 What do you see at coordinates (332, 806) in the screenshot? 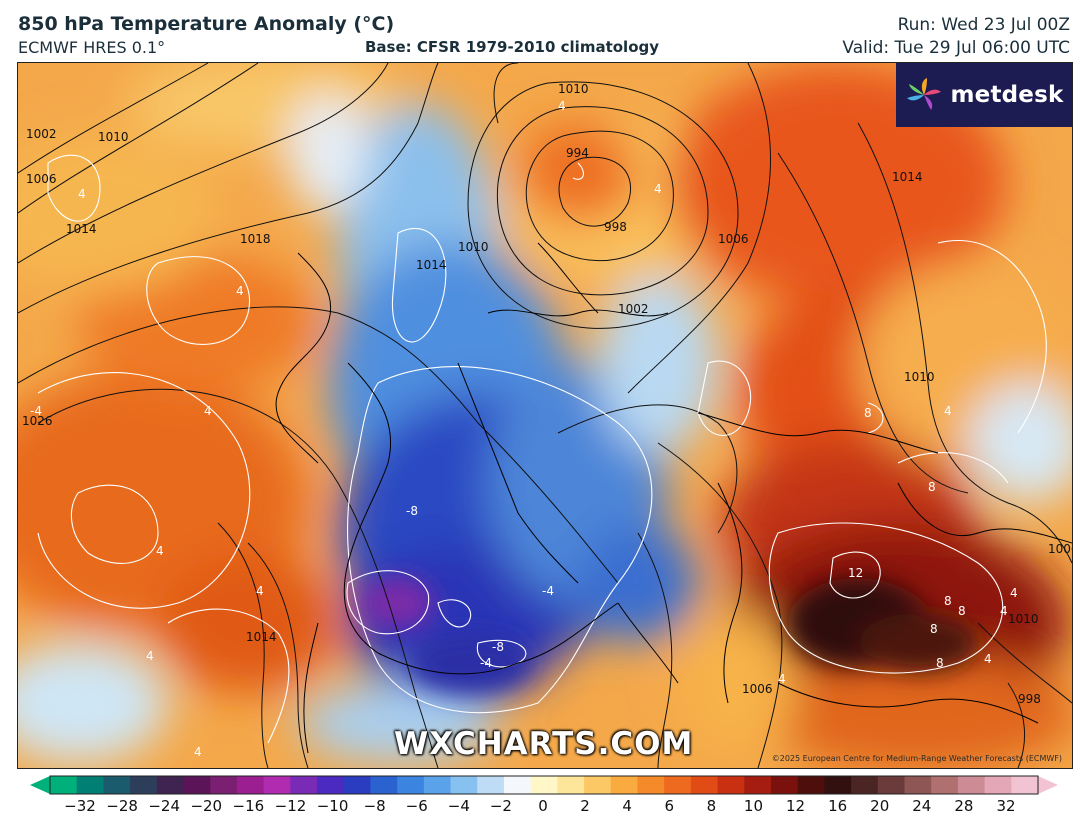
I see `colorbar-tick-label: −10` at bounding box center [332, 806].